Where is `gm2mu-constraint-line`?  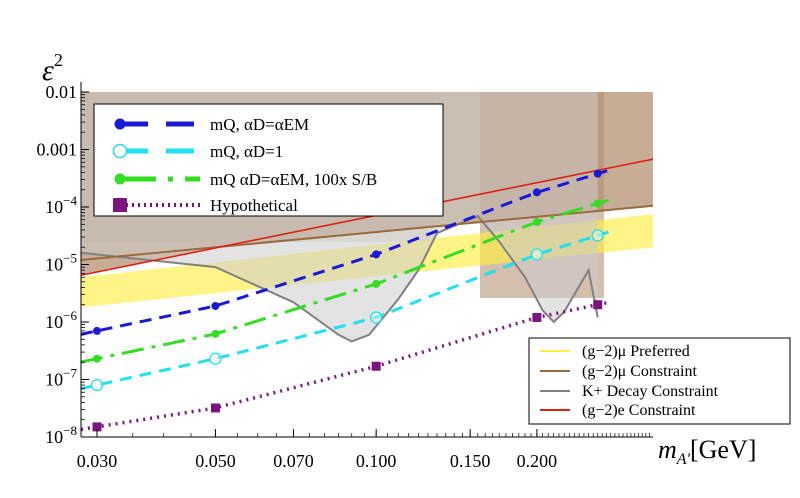 gm2mu-constraint-line is located at coordinates (367, 232).